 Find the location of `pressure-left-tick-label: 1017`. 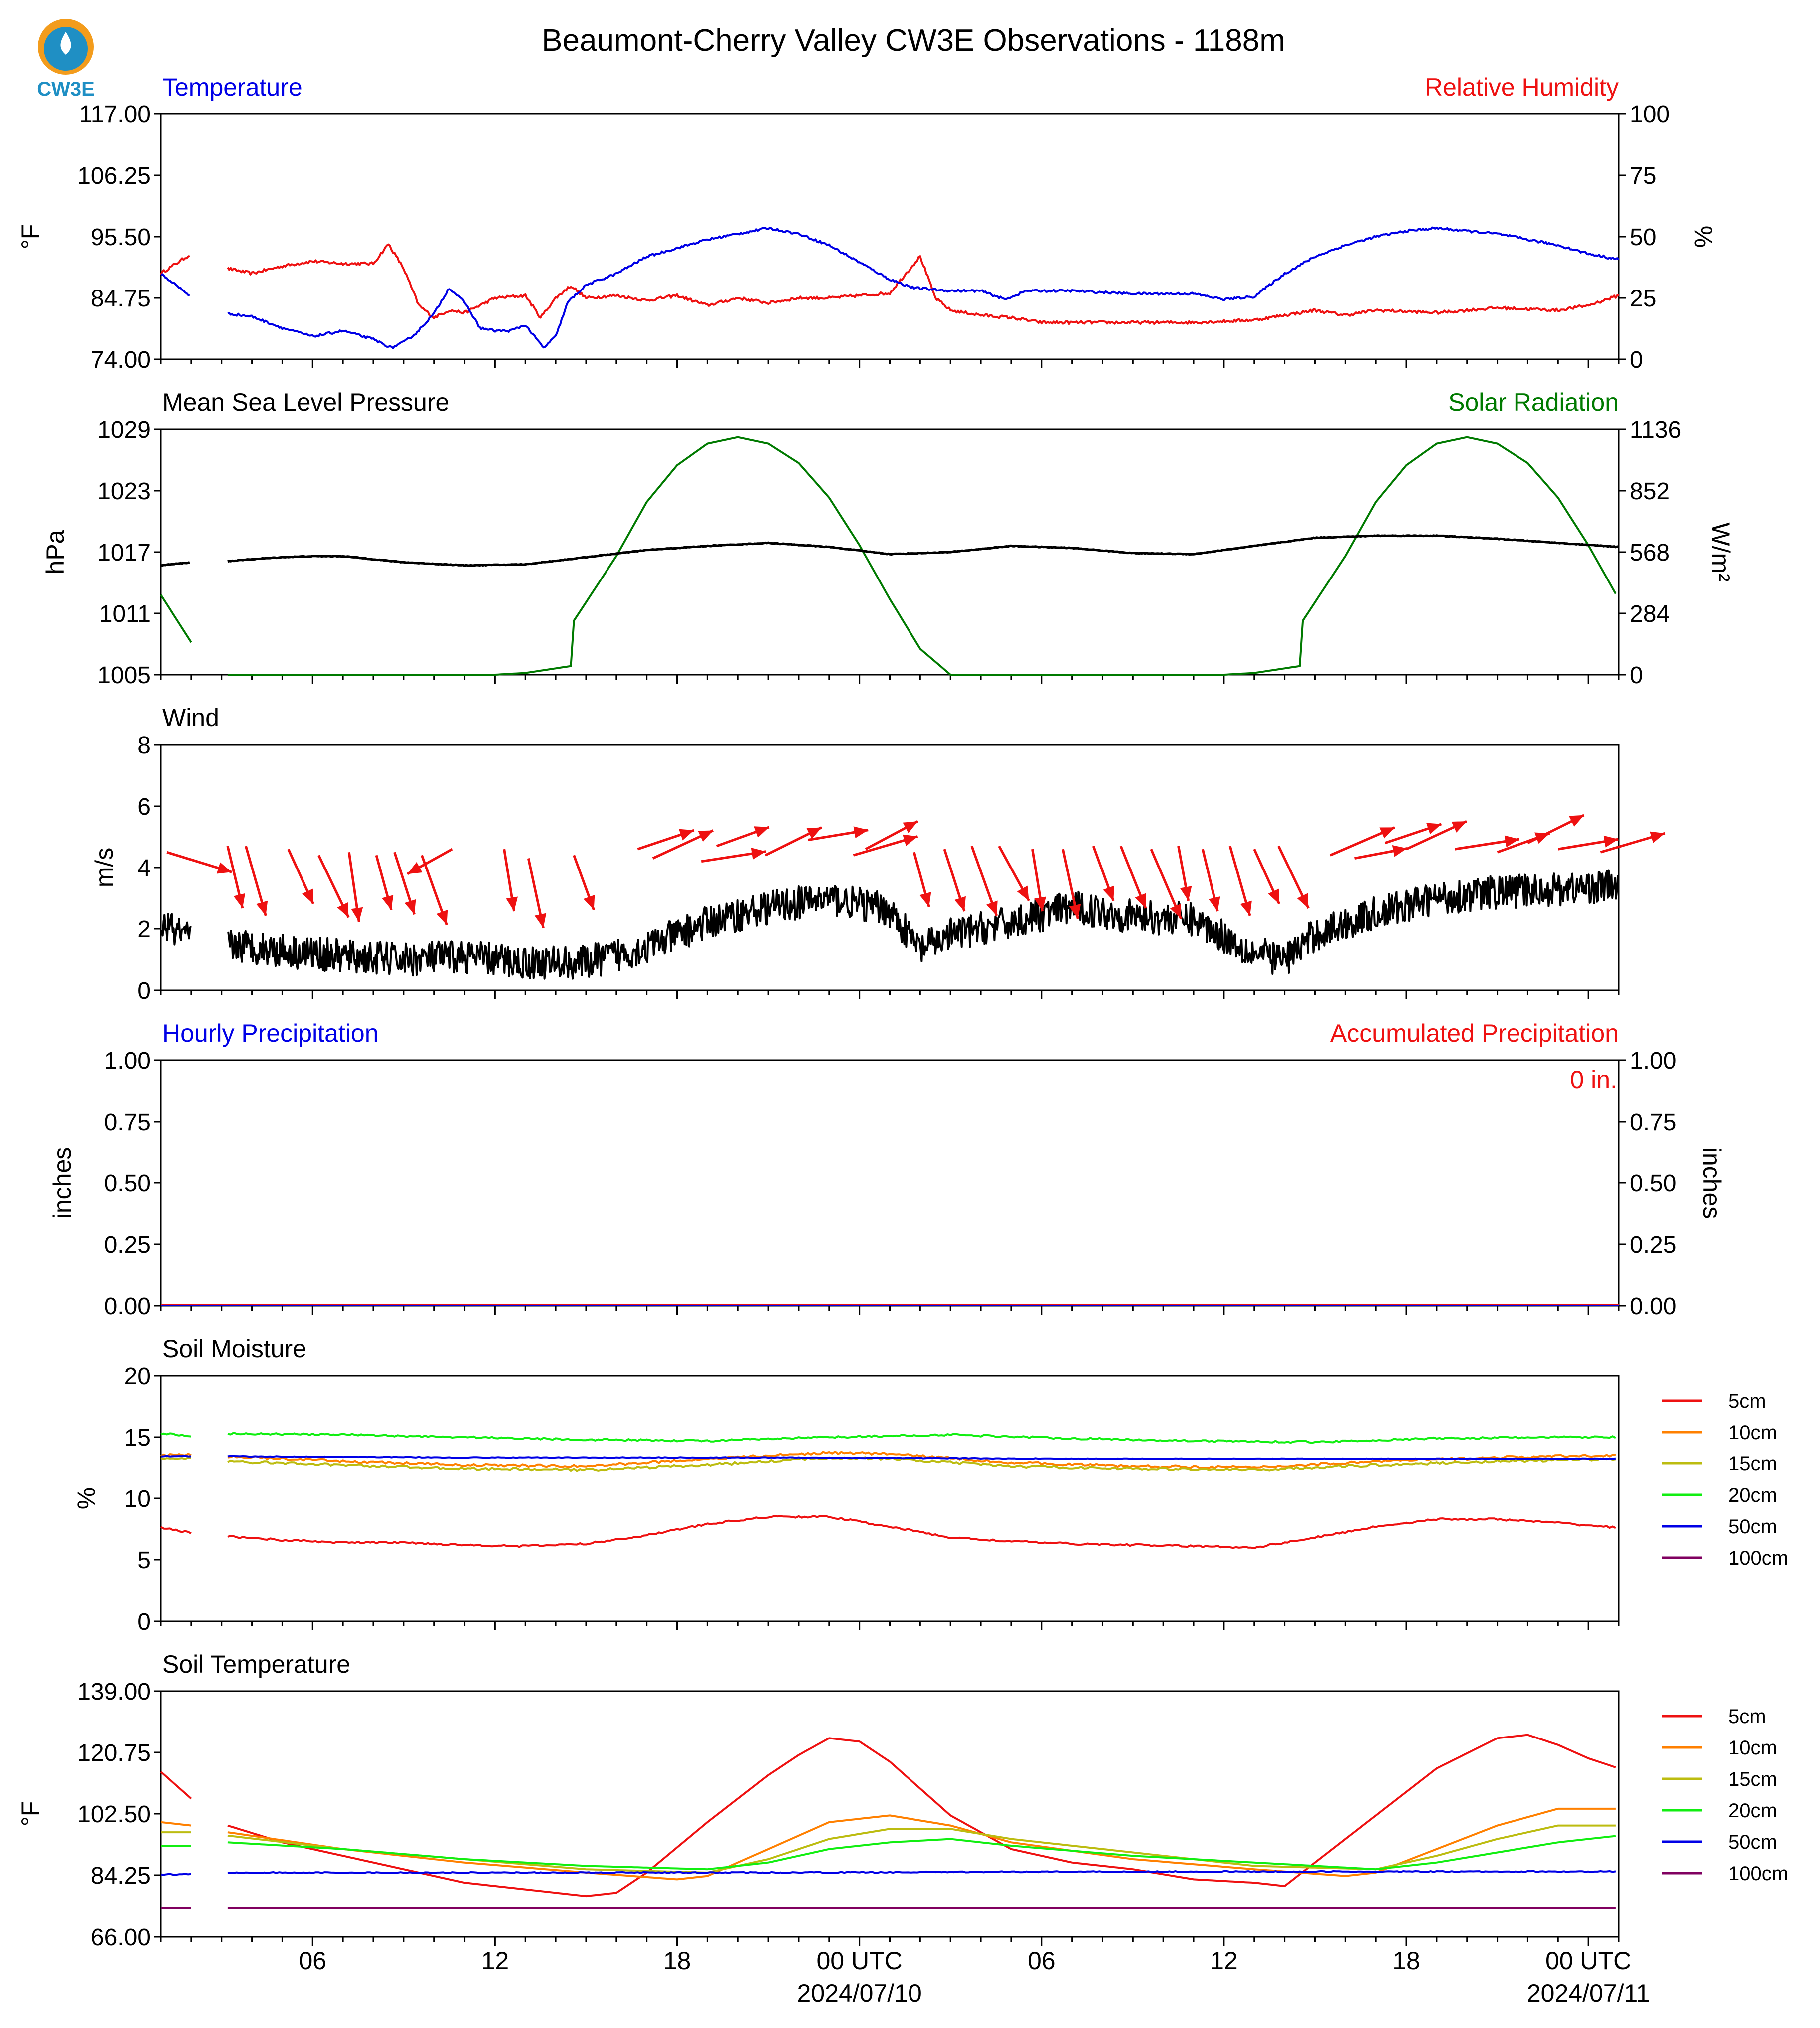

pressure-left-tick-label: 1017 is located at coordinates (124, 553).